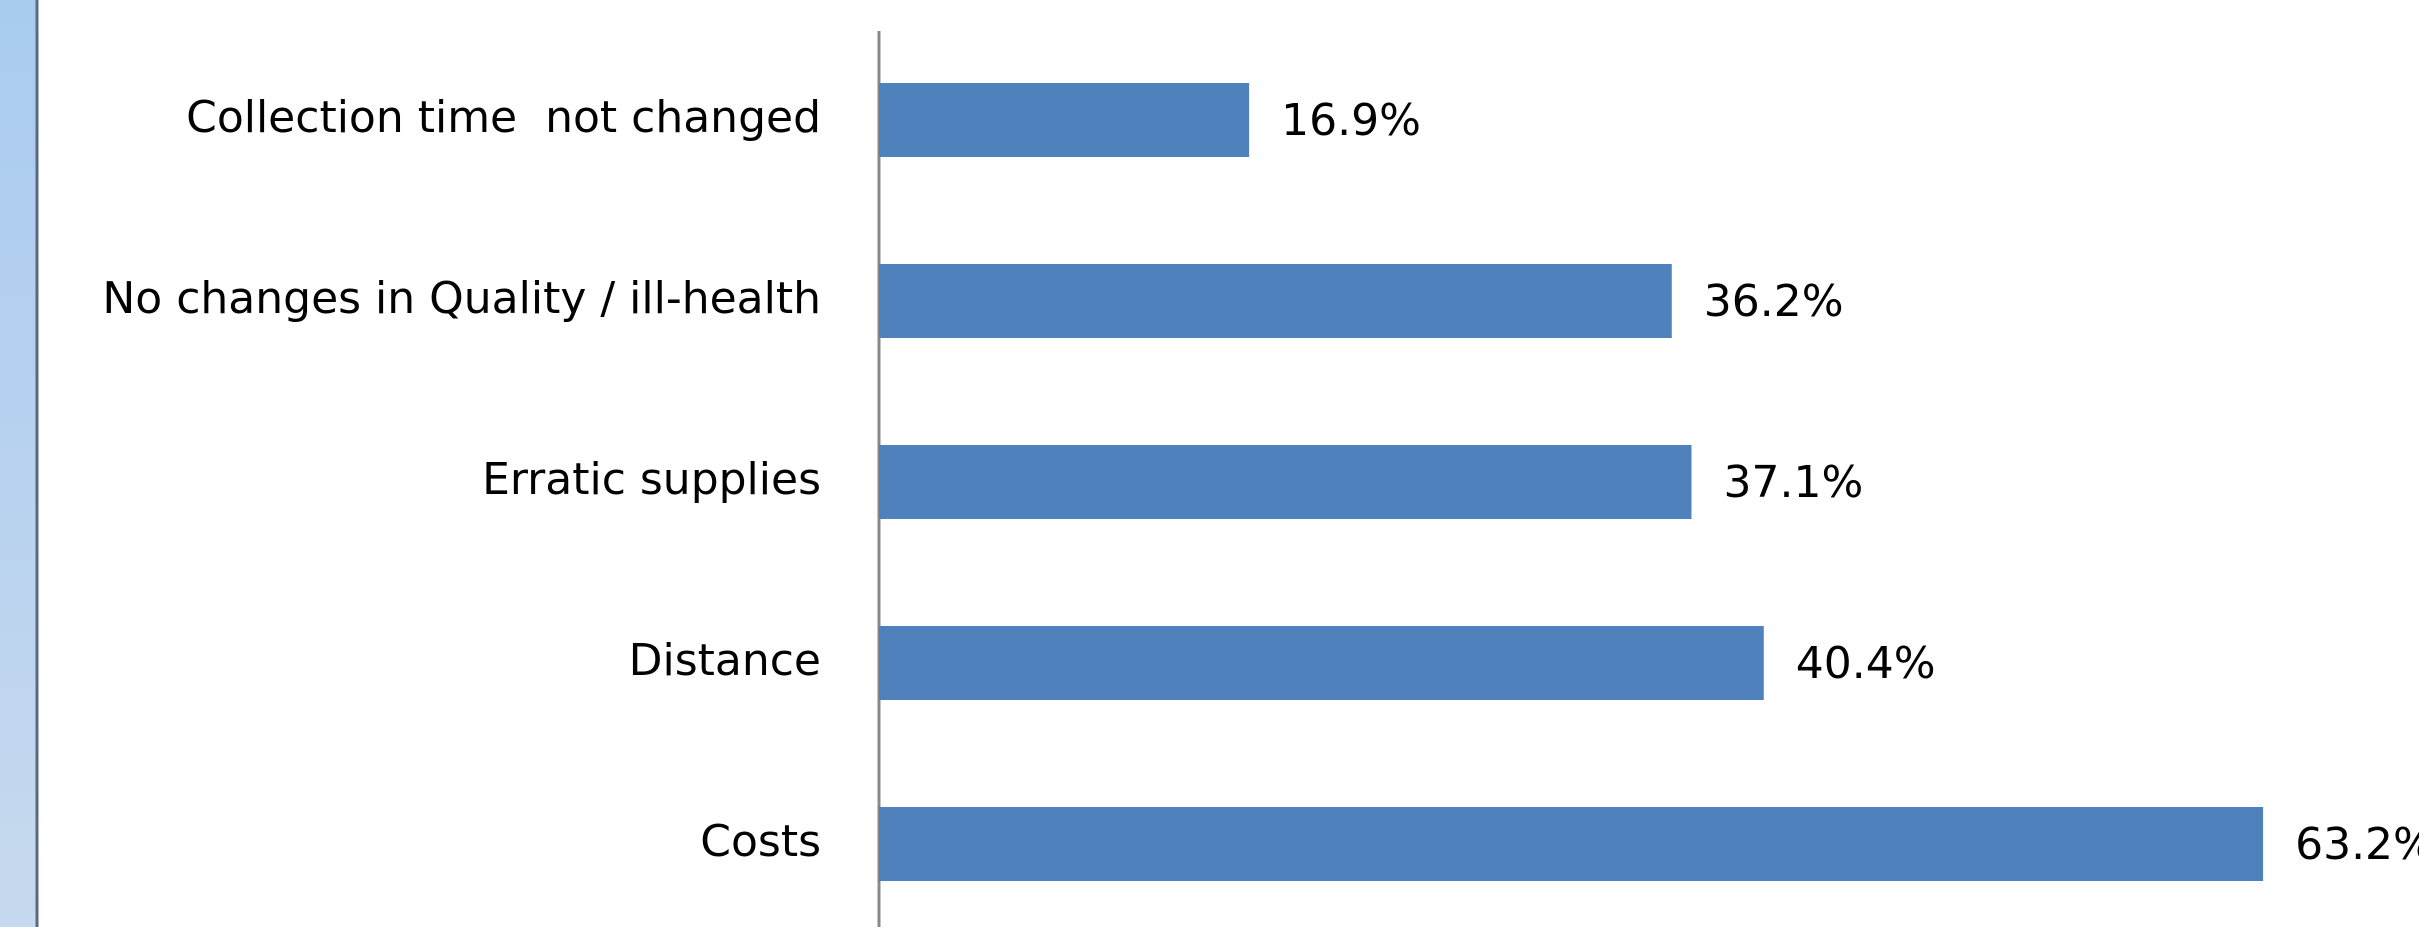 This screenshot has width=2419, height=927. Describe the element at coordinates (760, 841) in the screenshot. I see `category-label: Costs` at that location.